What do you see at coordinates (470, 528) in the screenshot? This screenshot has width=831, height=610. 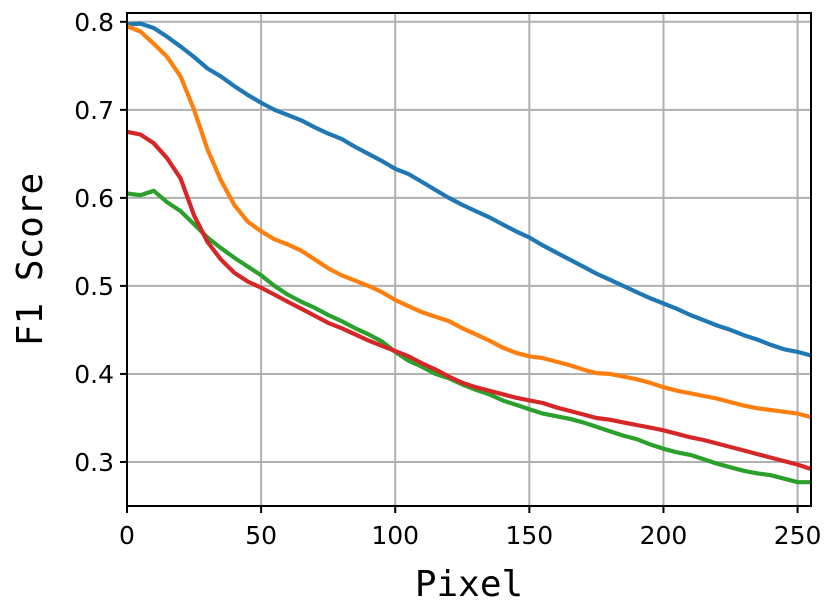 I see `x-axis-ticks: 0 50 100 150 200 250` at bounding box center [470, 528].